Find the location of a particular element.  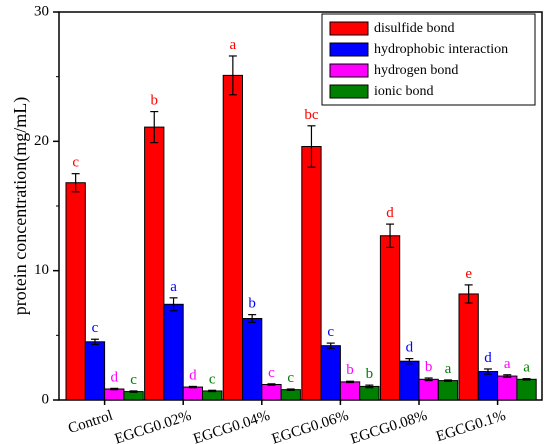

x-tick-label: EGCG0.06% is located at coordinates (310, 426).